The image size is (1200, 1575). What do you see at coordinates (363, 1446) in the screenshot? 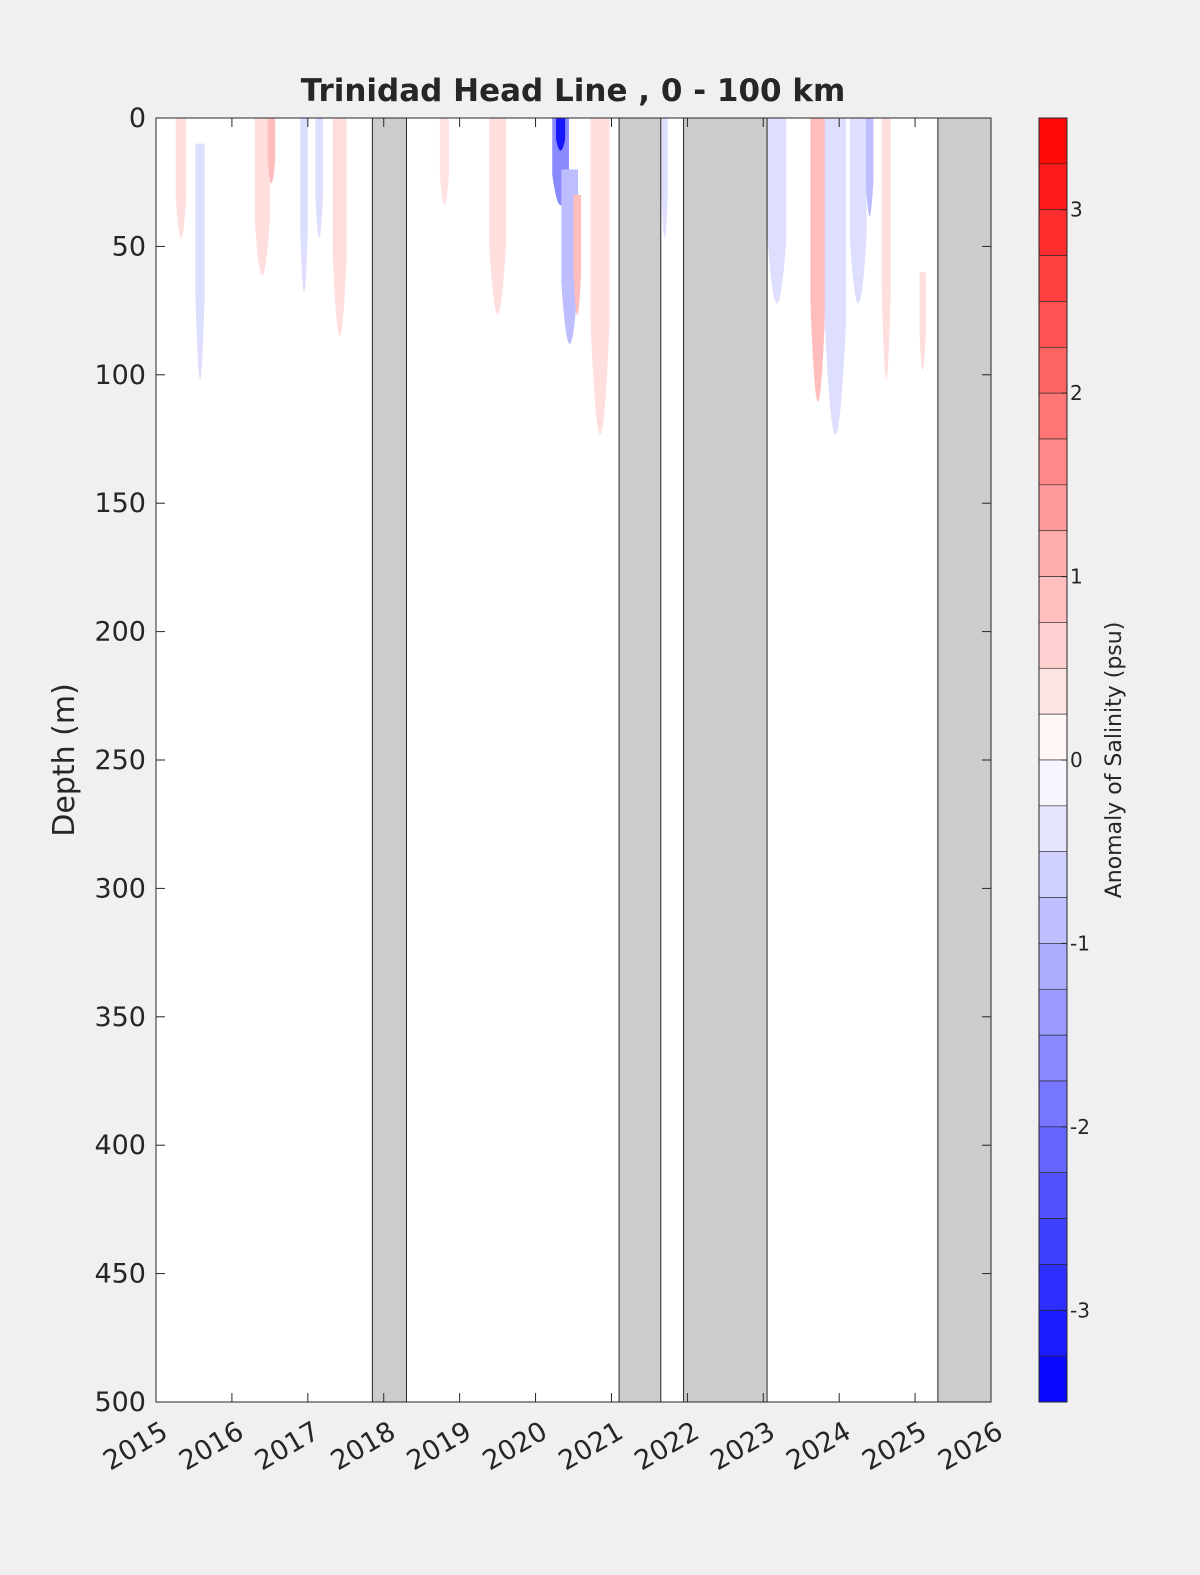
I see `x-tick-label-2018: 2018` at bounding box center [363, 1446].